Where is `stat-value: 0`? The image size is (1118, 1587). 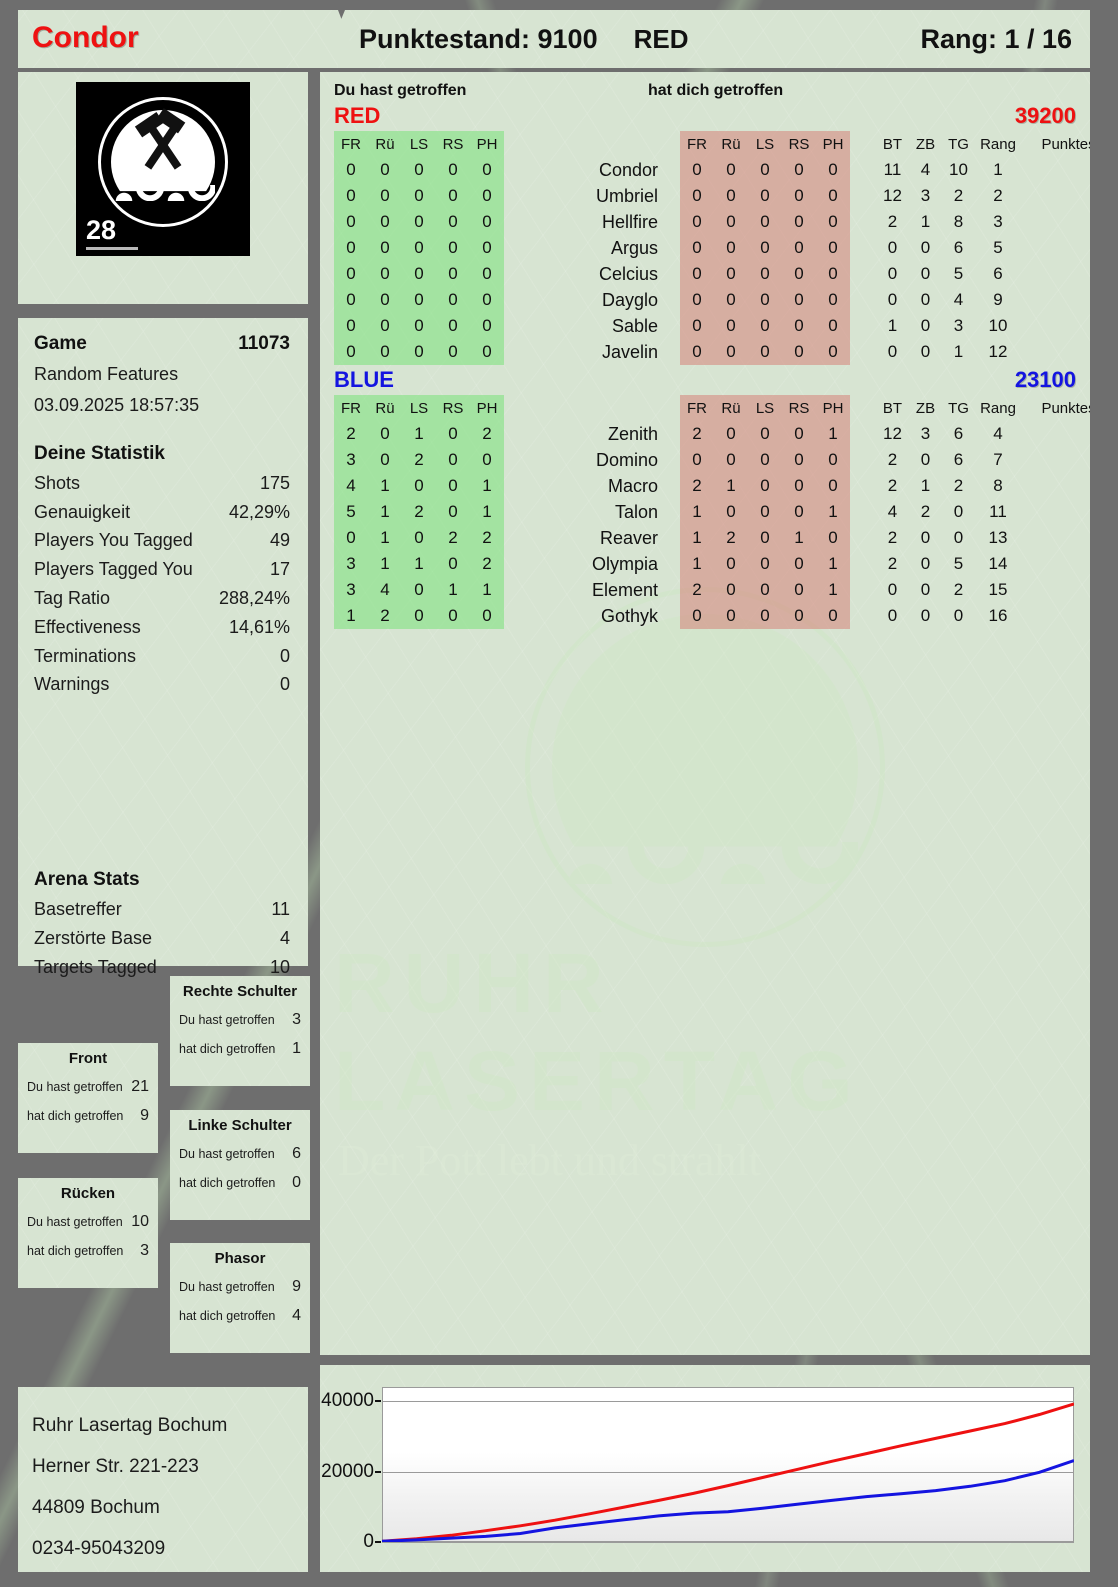
stat-value: 0 is located at coordinates (284, 655).